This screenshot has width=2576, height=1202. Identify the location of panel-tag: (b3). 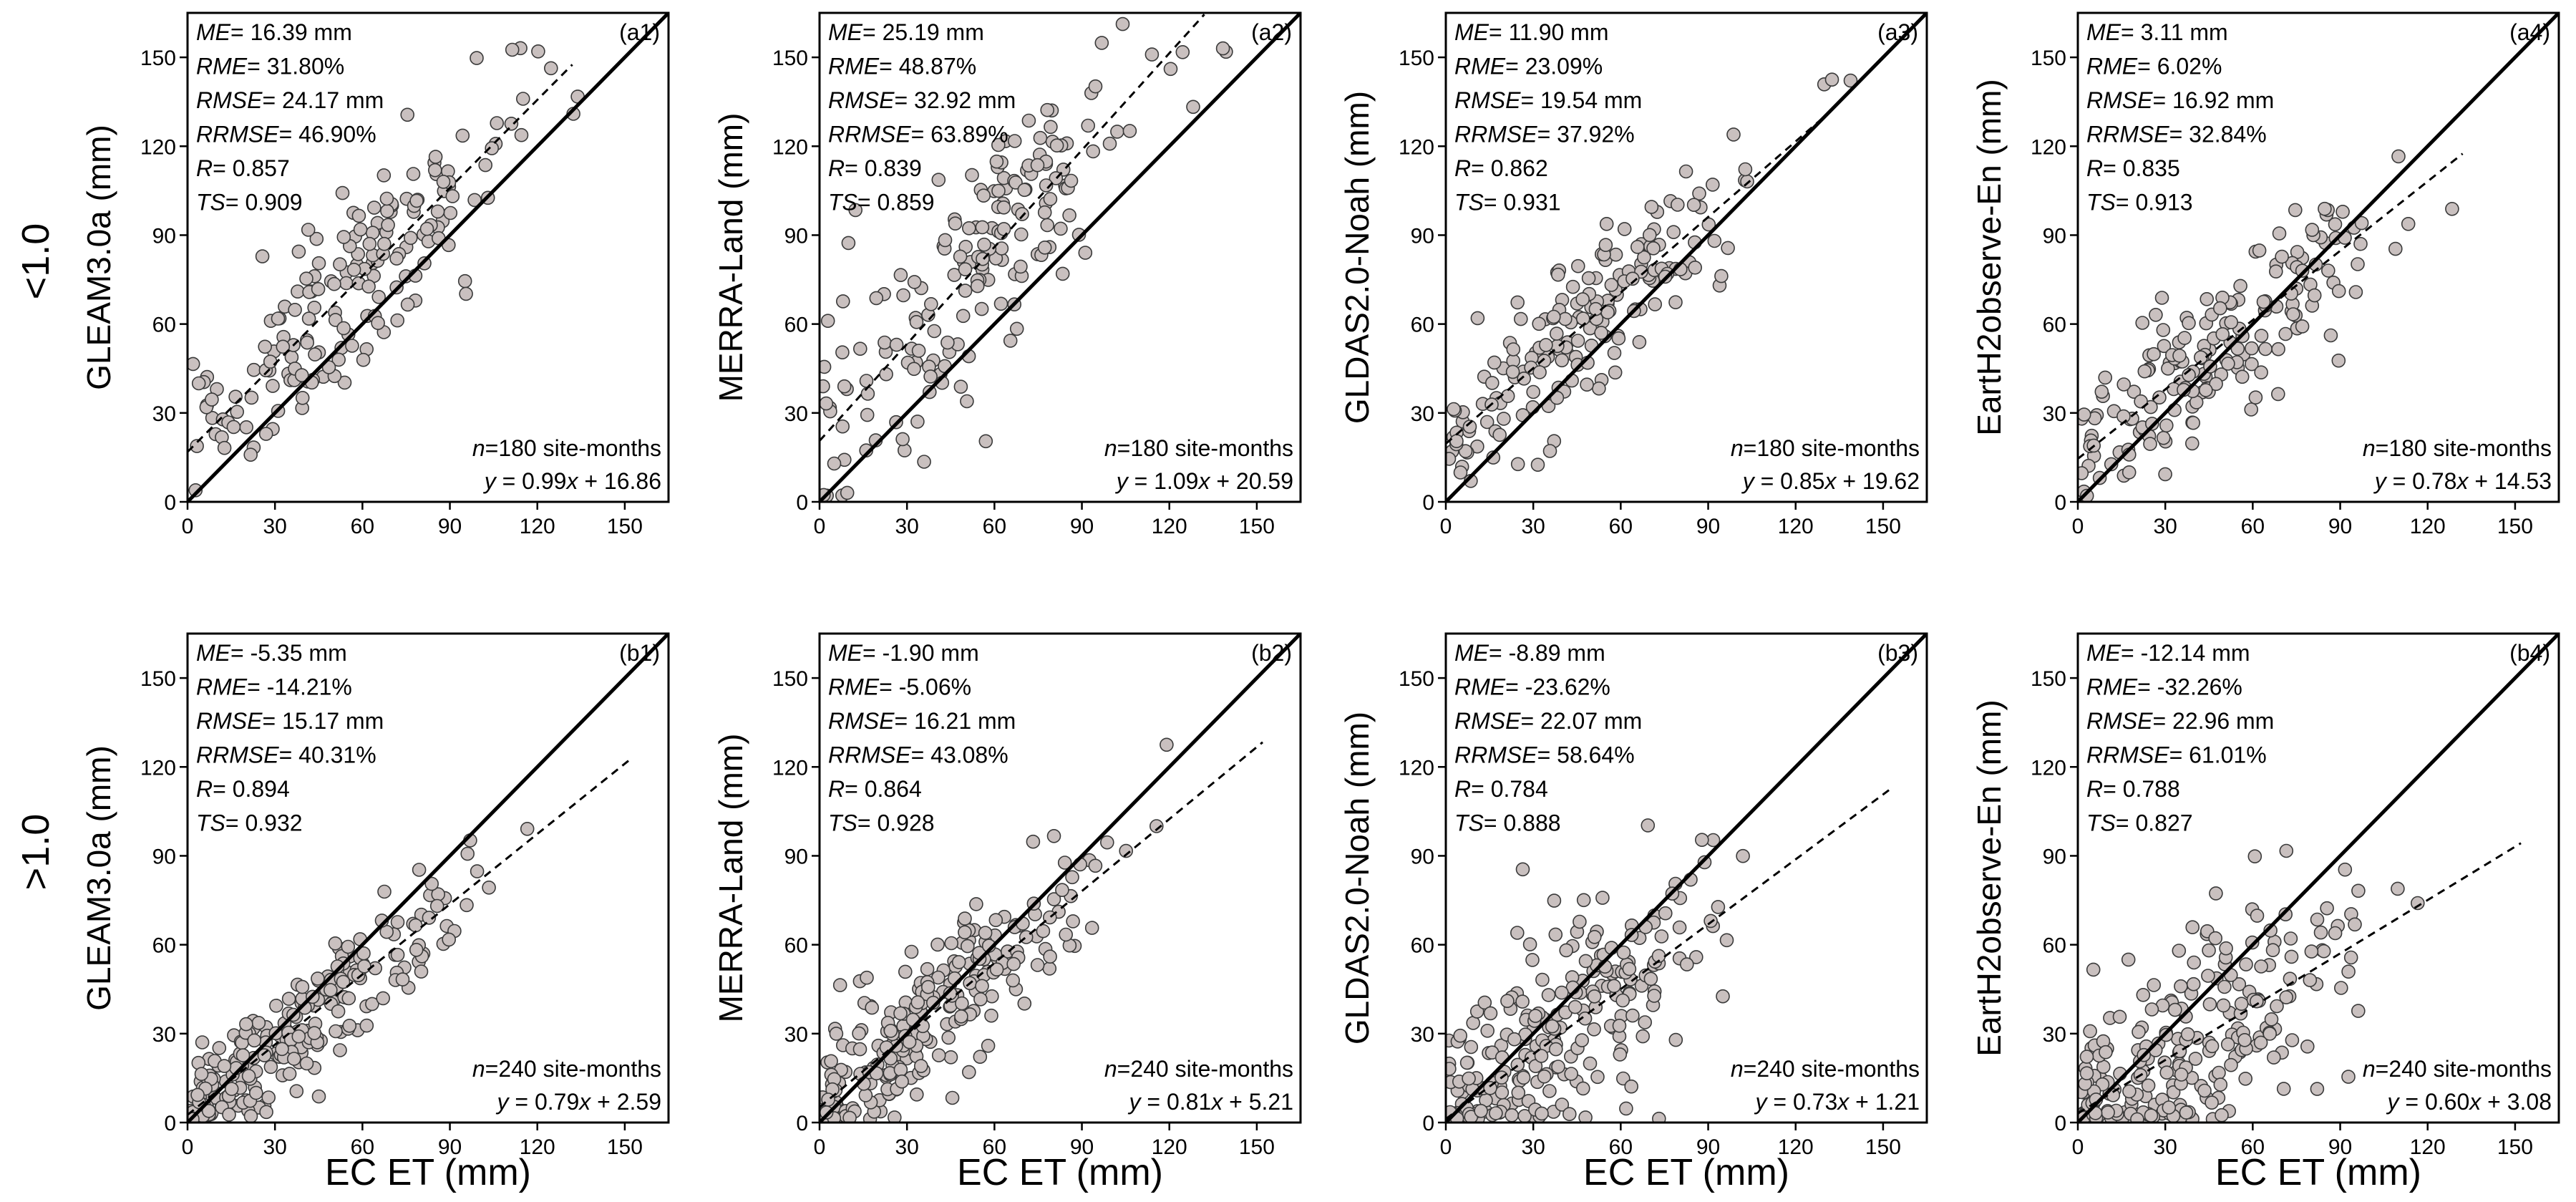
(1897, 653).